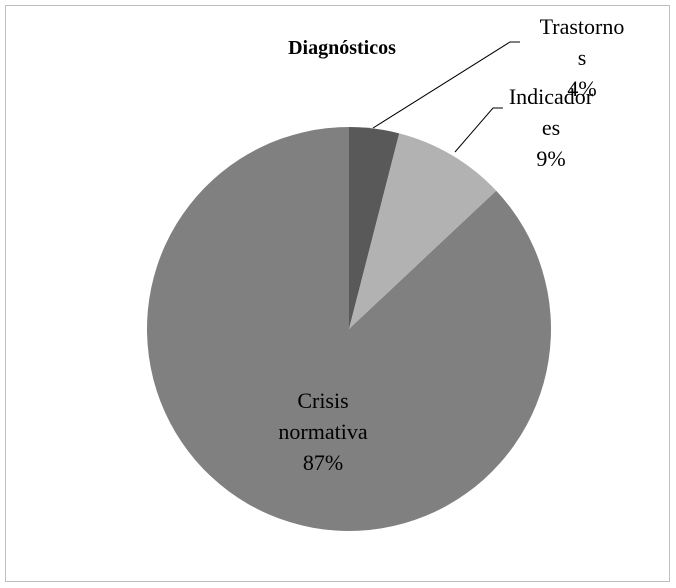 The width and height of the screenshot is (676, 588). I want to click on slice-value-label: 87%, so click(323, 462).